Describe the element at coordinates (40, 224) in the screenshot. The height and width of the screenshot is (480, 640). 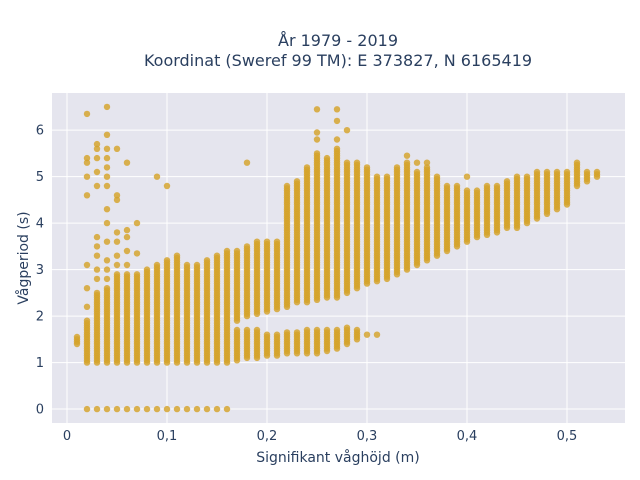
I see `y-tick-label: 4` at that location.